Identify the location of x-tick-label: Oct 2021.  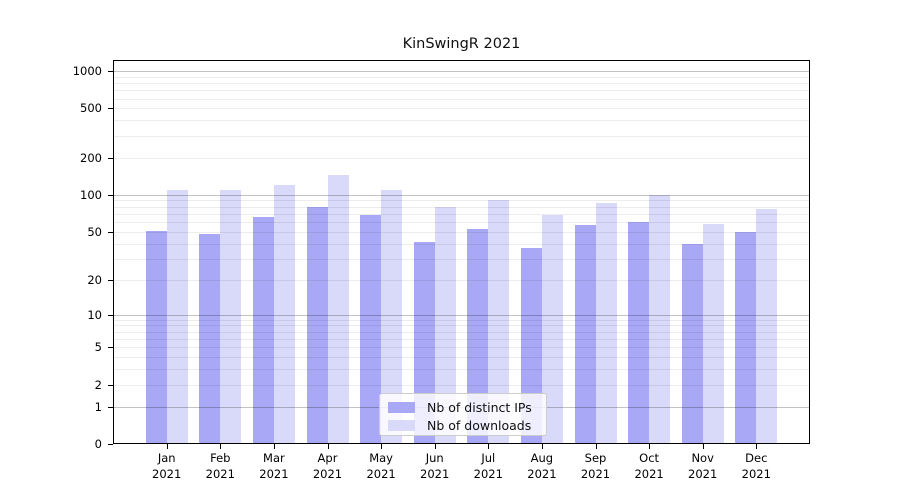
(649, 466).